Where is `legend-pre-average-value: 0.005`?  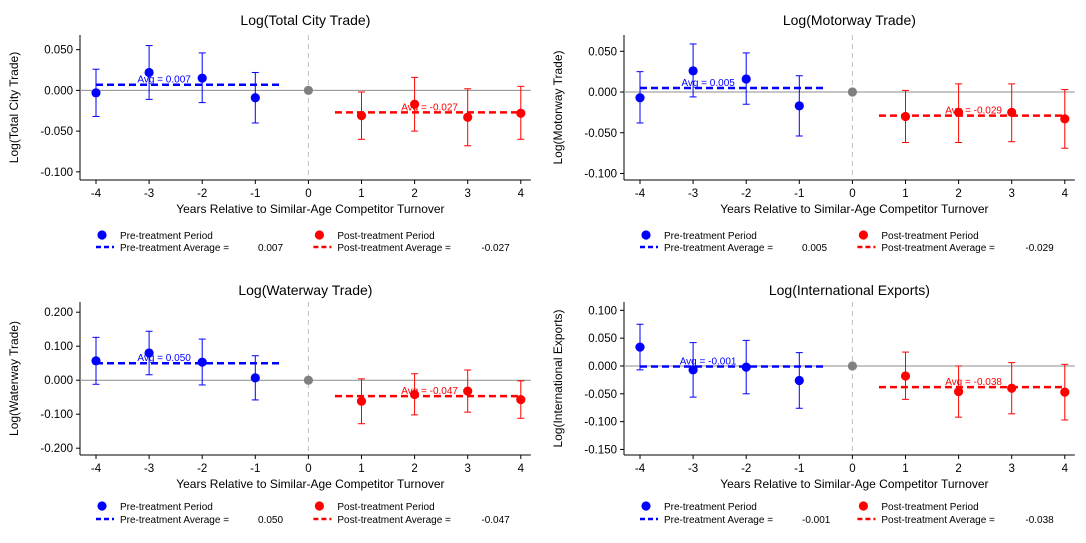
legend-pre-average-value: 0.005 is located at coordinates (814, 248).